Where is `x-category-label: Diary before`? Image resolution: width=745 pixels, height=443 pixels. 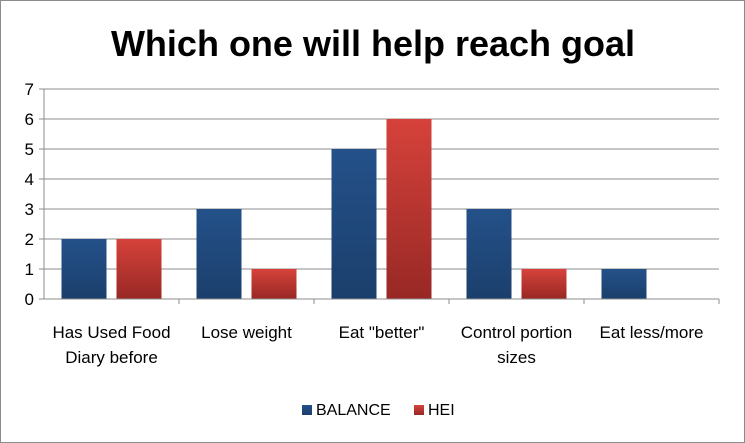
x-category-label: Diary before is located at coordinates (111, 357).